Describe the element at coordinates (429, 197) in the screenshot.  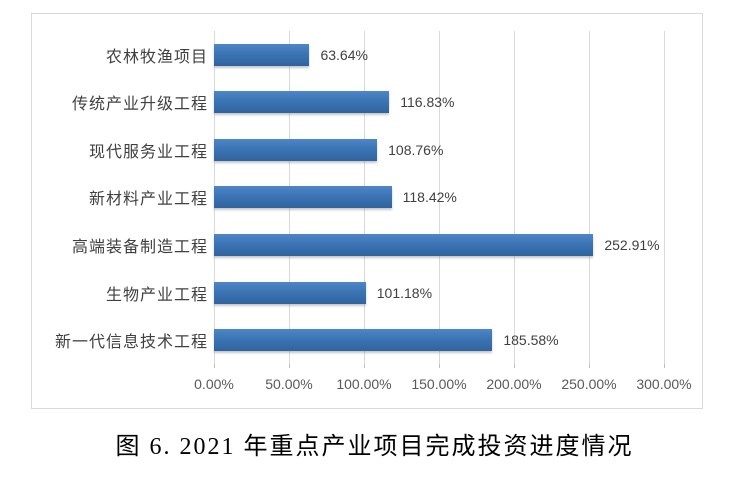
I see `value-label: 118.42%` at that location.